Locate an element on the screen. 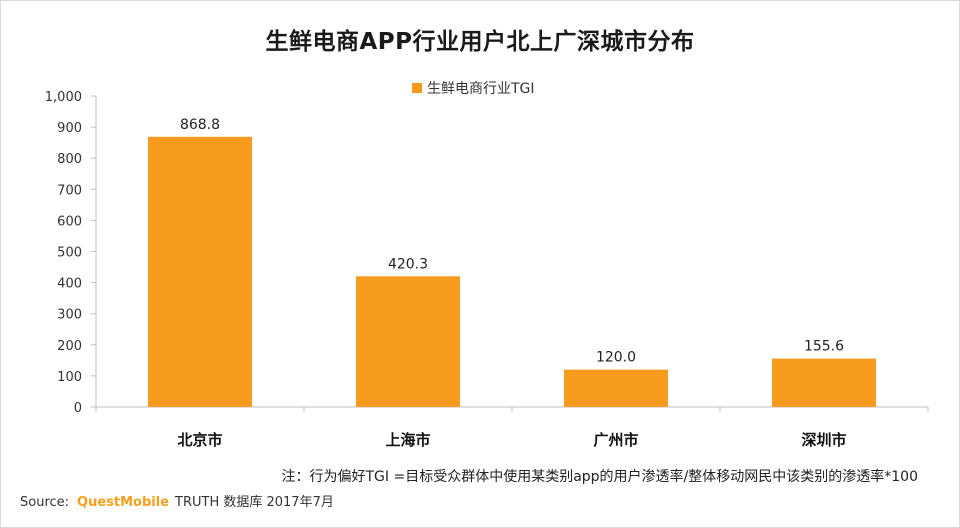 This screenshot has width=960, height=528. x-category-label: 深圳市 is located at coordinates (823, 440).